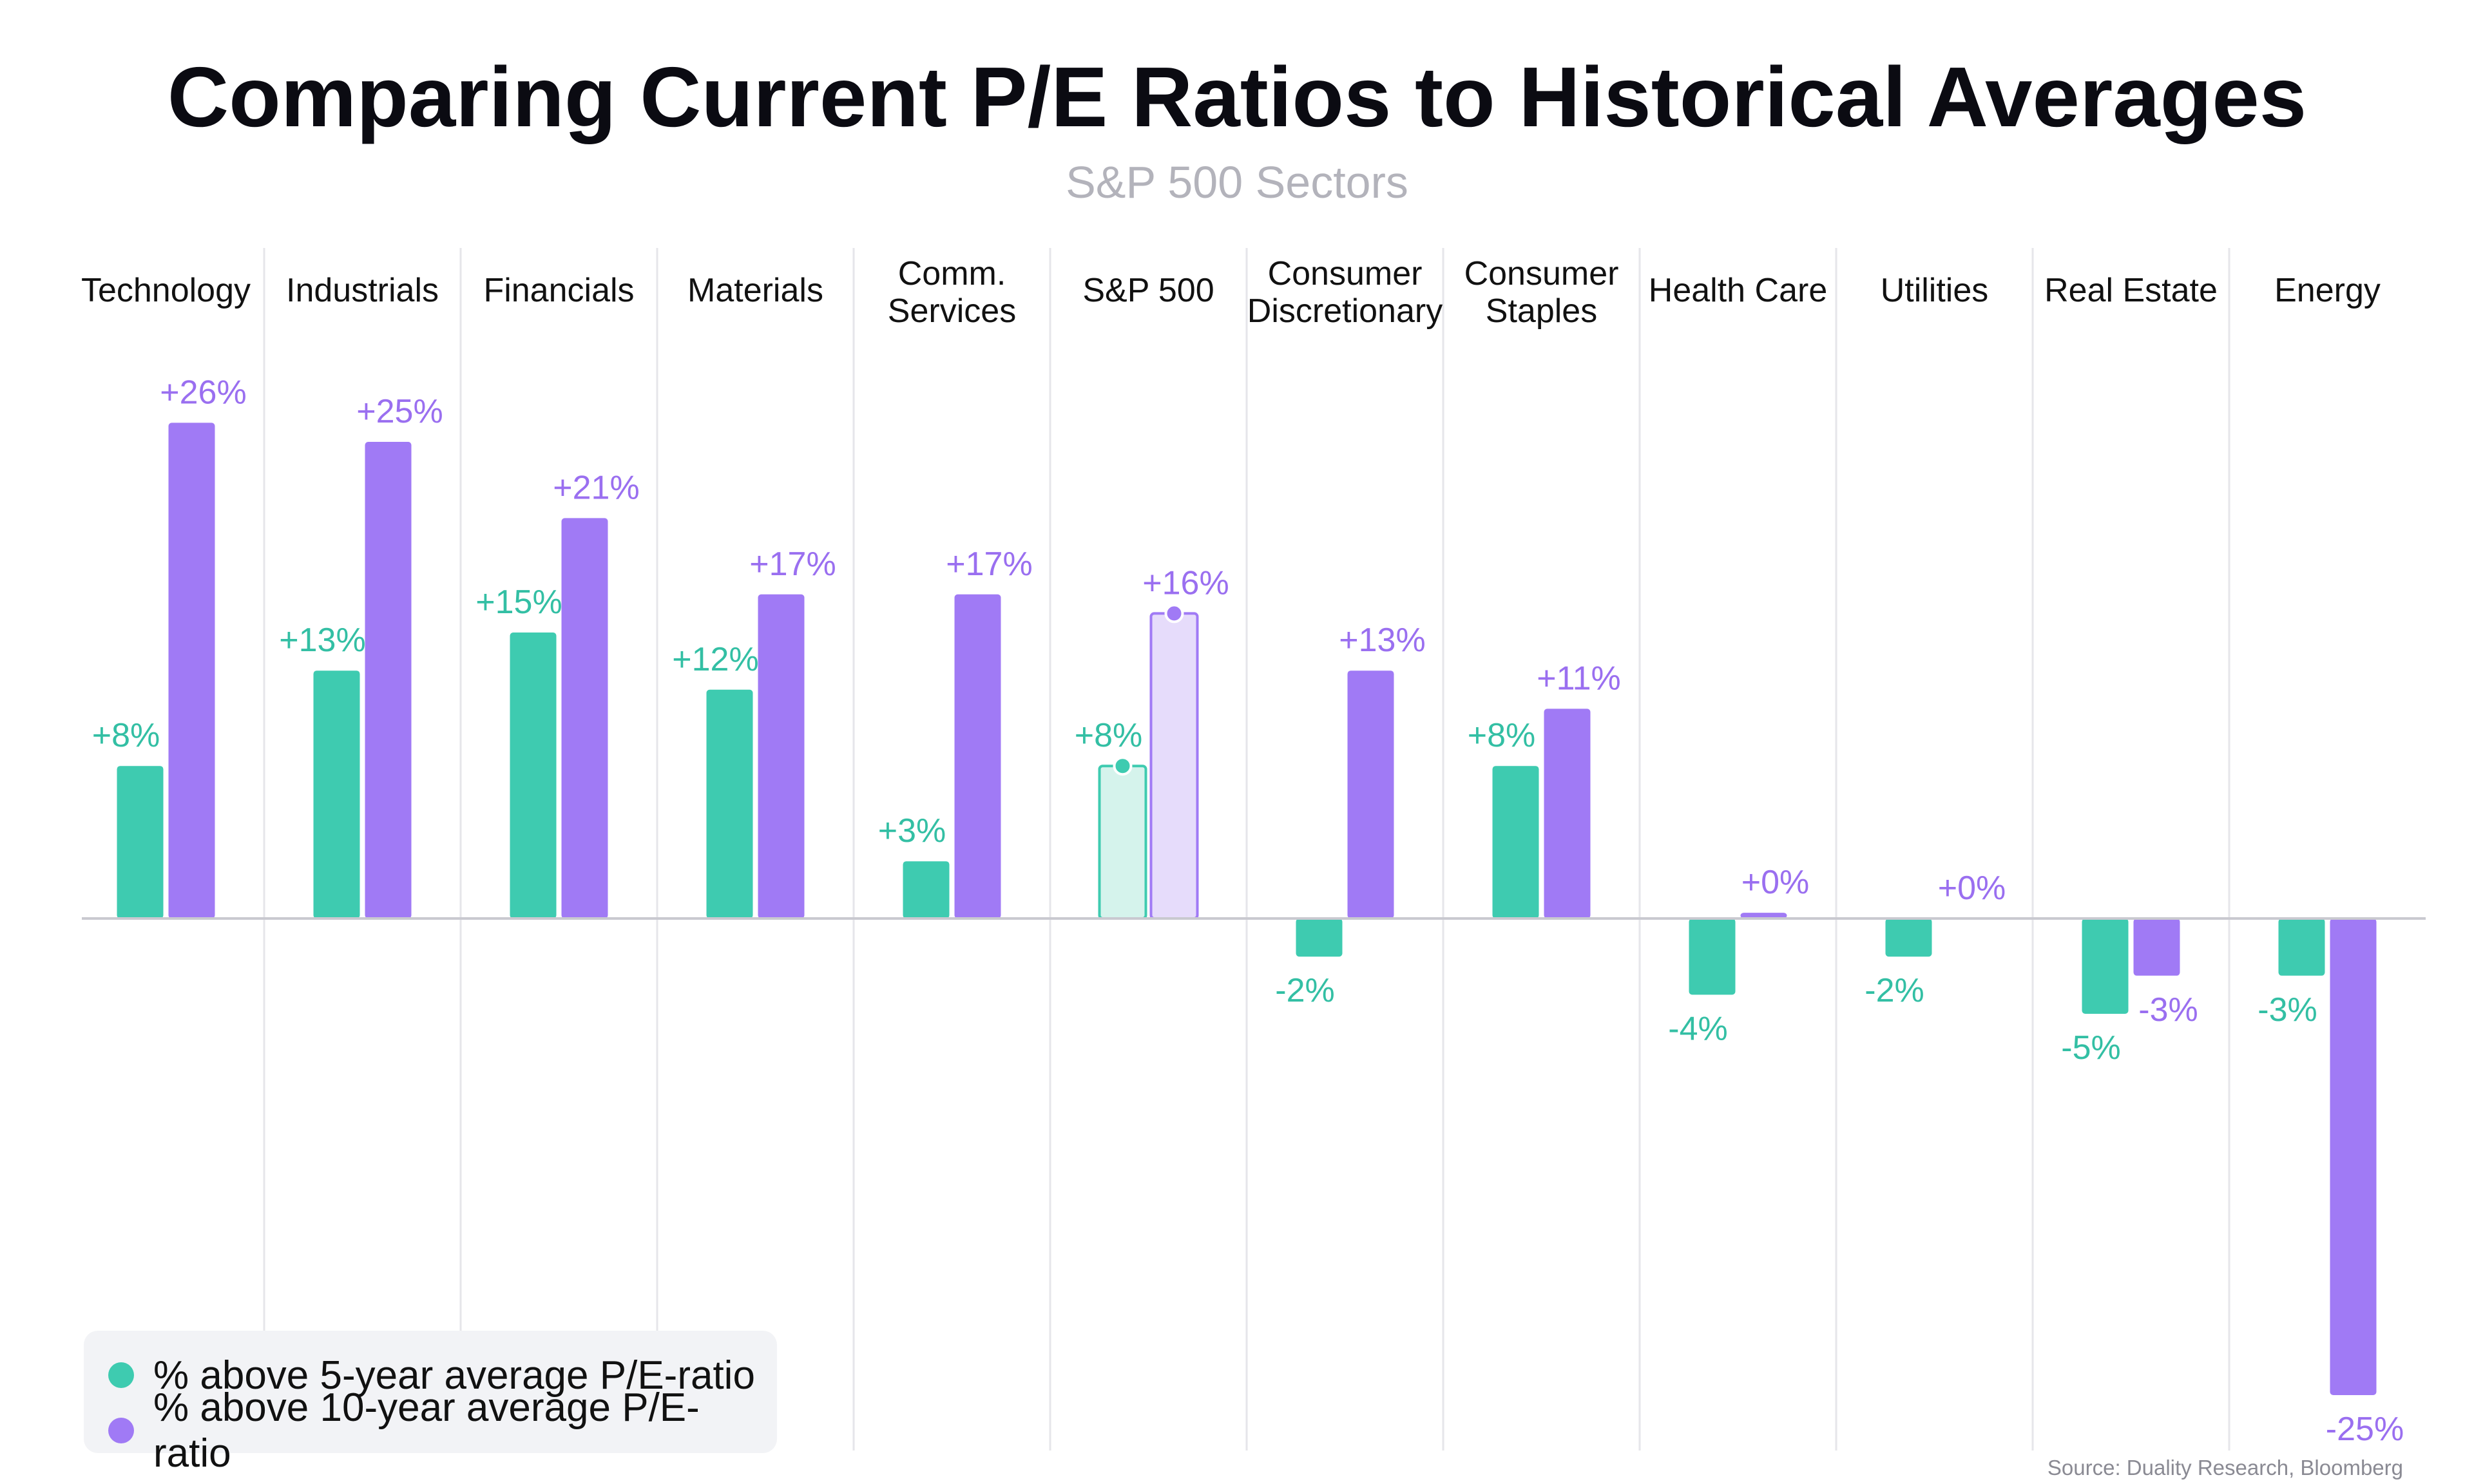 This screenshot has width=2474, height=1484. What do you see at coordinates (1697, 1028) in the screenshot?
I see `data-label: -4%` at bounding box center [1697, 1028].